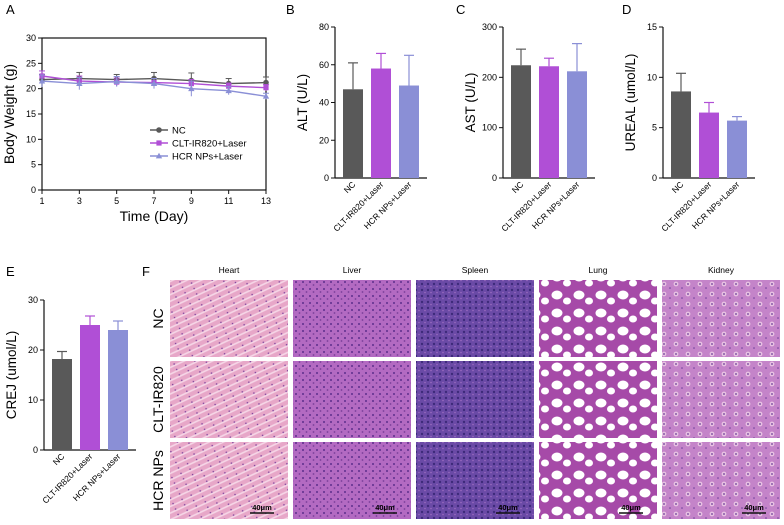 The height and width of the screenshot is (525, 784). I want to click on y-tick-label: 100, so click(489, 128).